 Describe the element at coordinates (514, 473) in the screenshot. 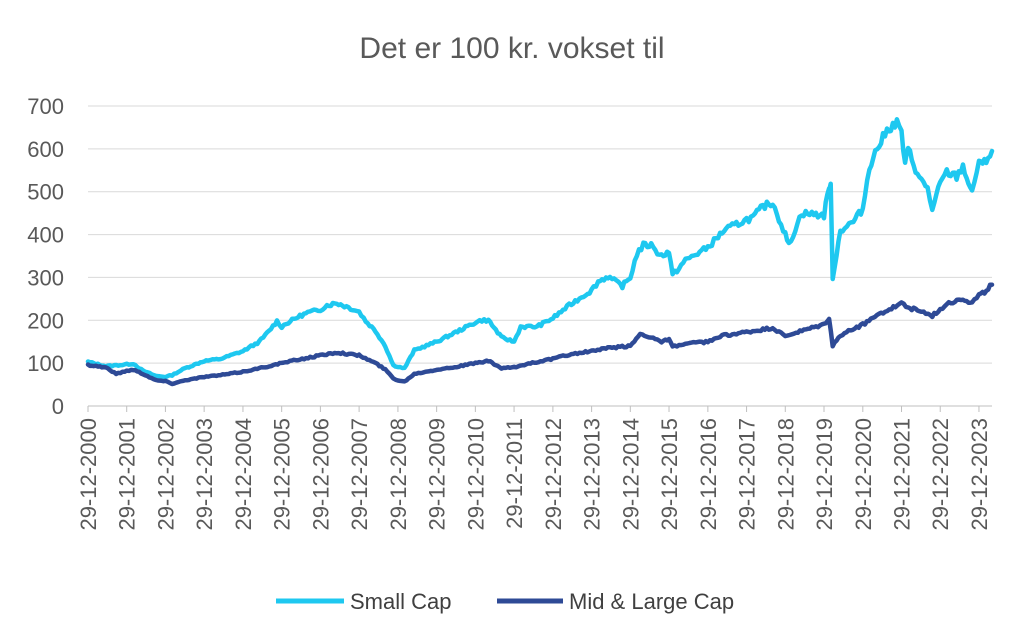

I see `x-tick-label: 29-12-2011` at that location.